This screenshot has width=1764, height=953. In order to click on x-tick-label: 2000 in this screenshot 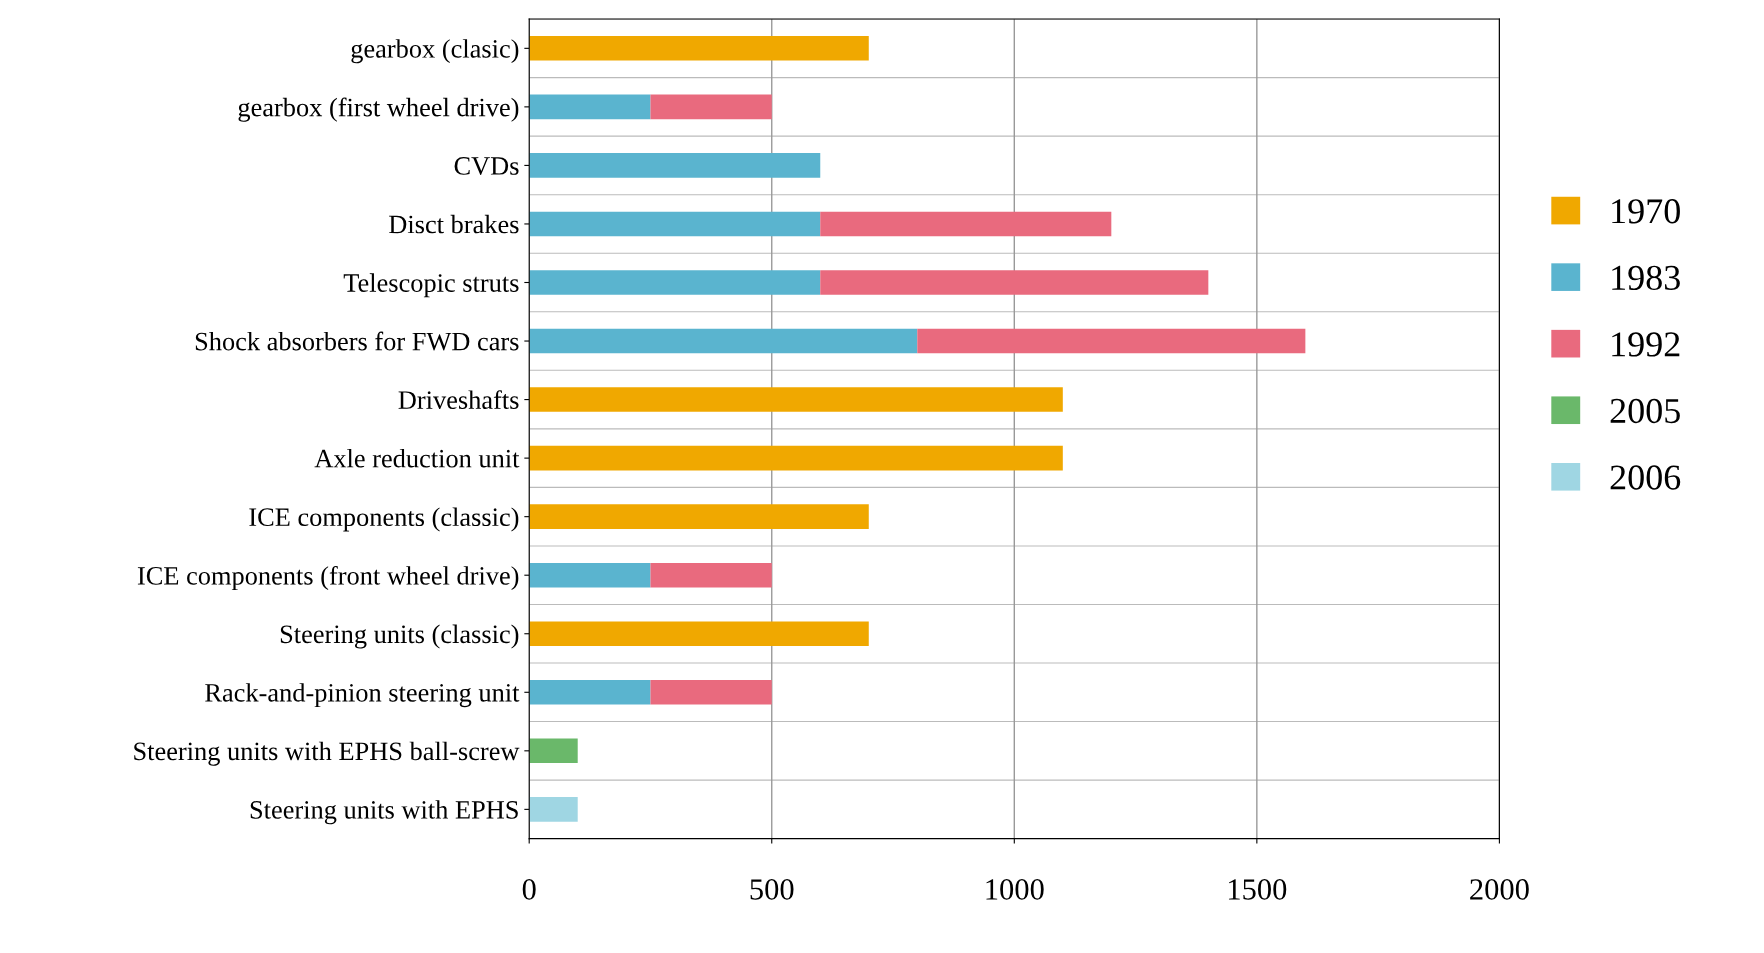, I will do `click(1499, 889)`.